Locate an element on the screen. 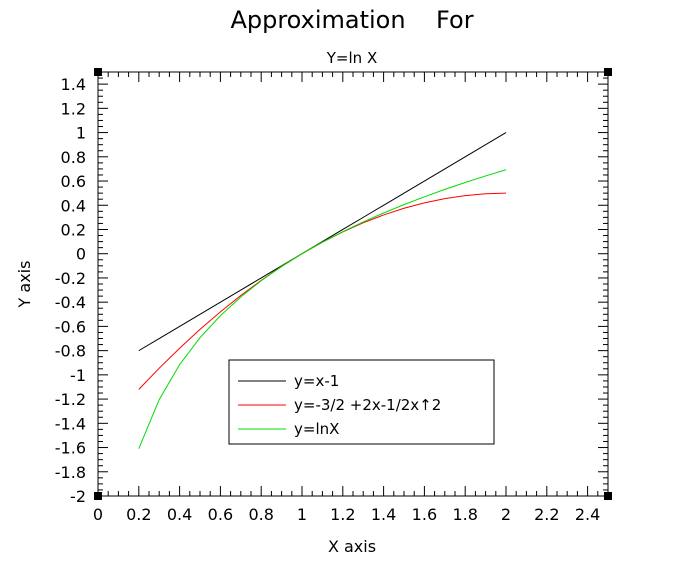 The width and height of the screenshot is (687, 574). y-tick-label: -0.8 is located at coordinates (70, 351).